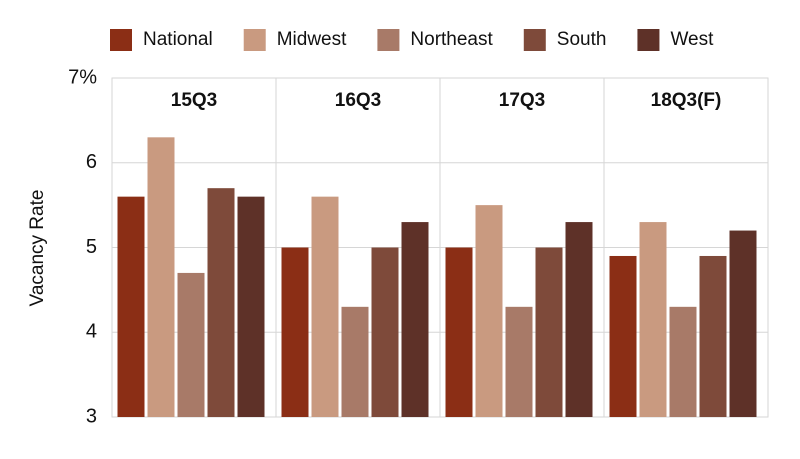 The image size is (800, 459). What do you see at coordinates (312, 39) in the screenshot?
I see `legend-label: Midwest` at bounding box center [312, 39].